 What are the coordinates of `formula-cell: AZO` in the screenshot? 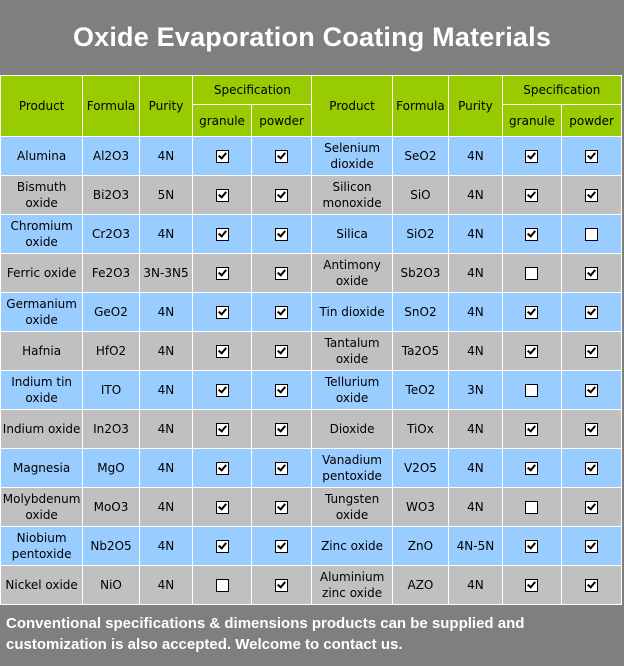 It's located at (420, 585).